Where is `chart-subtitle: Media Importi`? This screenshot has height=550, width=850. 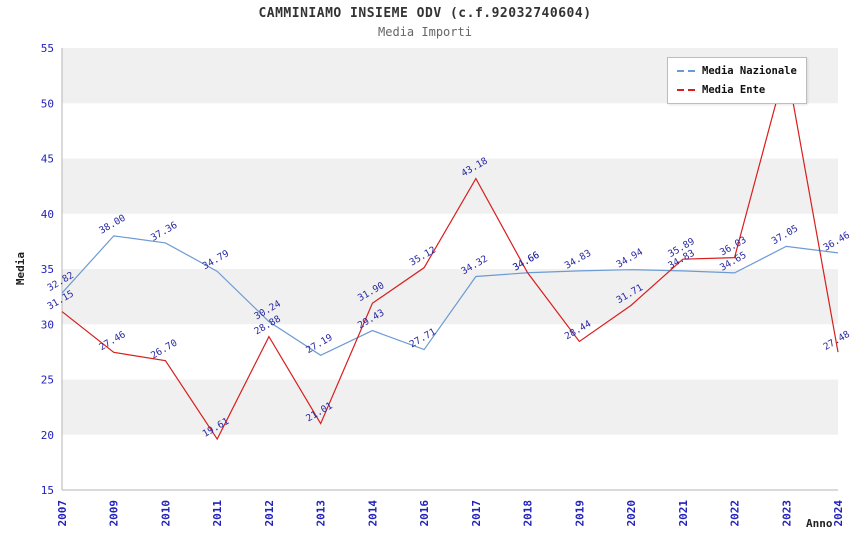 chart-subtitle: Media Importi is located at coordinates (425, 32).